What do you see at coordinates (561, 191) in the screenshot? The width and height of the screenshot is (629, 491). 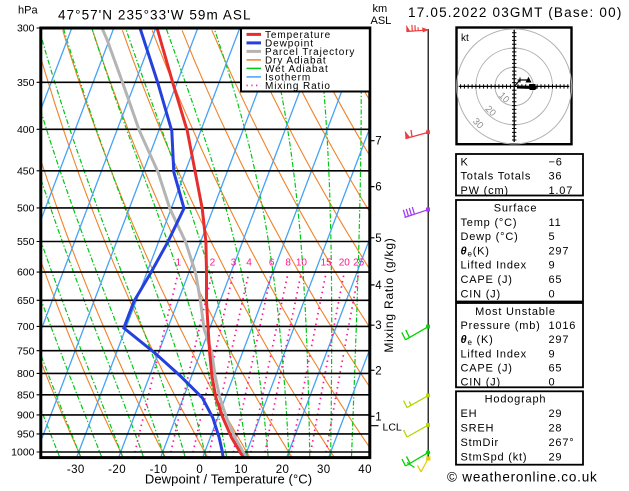 I see `svg-text: 1.07` at bounding box center [561, 191].